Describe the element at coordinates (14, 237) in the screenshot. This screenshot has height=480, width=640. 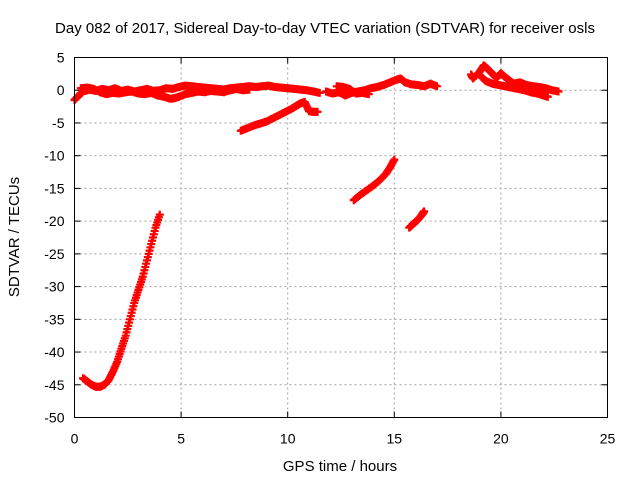
I see `y-axis-label: SDTVAR / TECUs` at that location.